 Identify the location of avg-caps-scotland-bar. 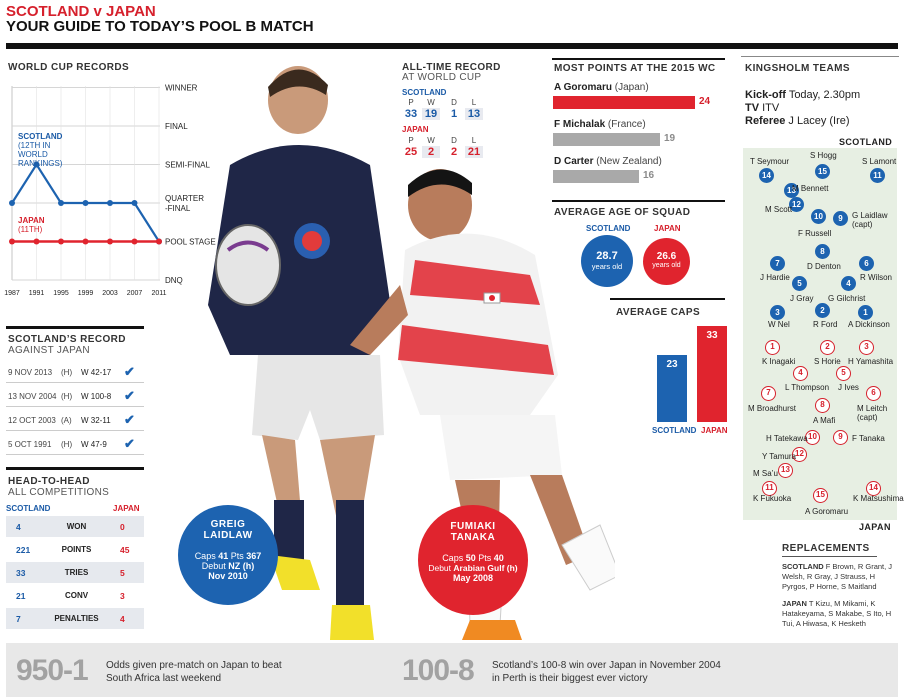
(672, 388).